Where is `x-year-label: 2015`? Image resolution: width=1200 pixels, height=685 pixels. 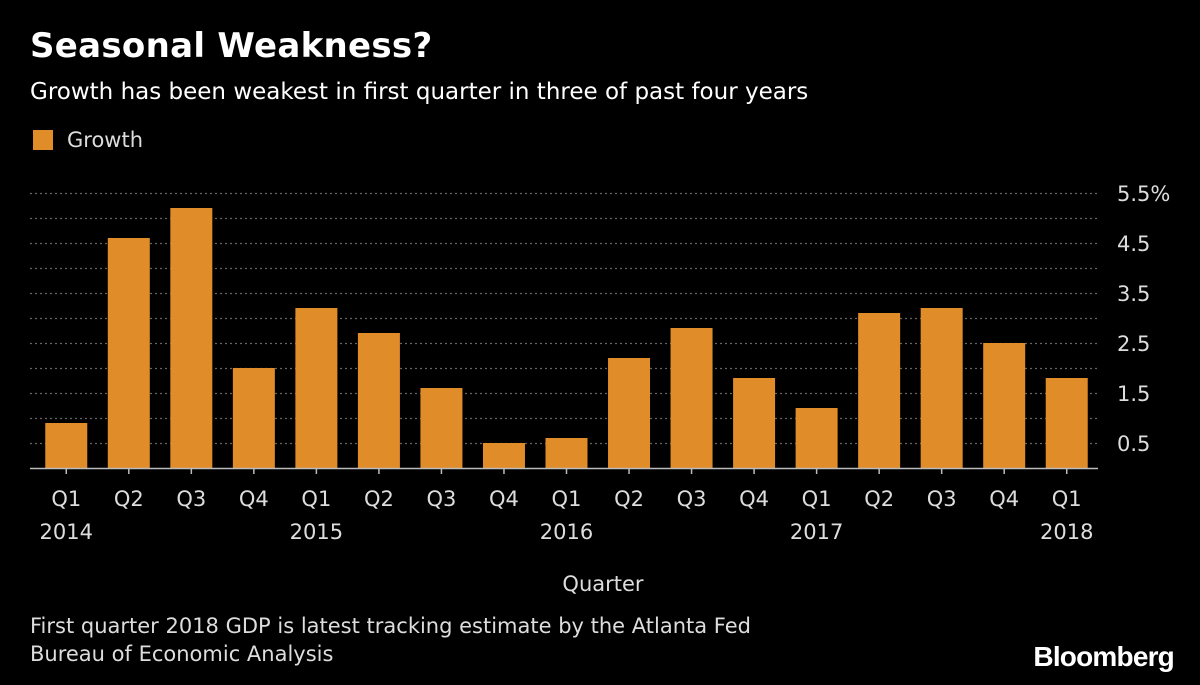
x-year-label: 2015 is located at coordinates (316, 532).